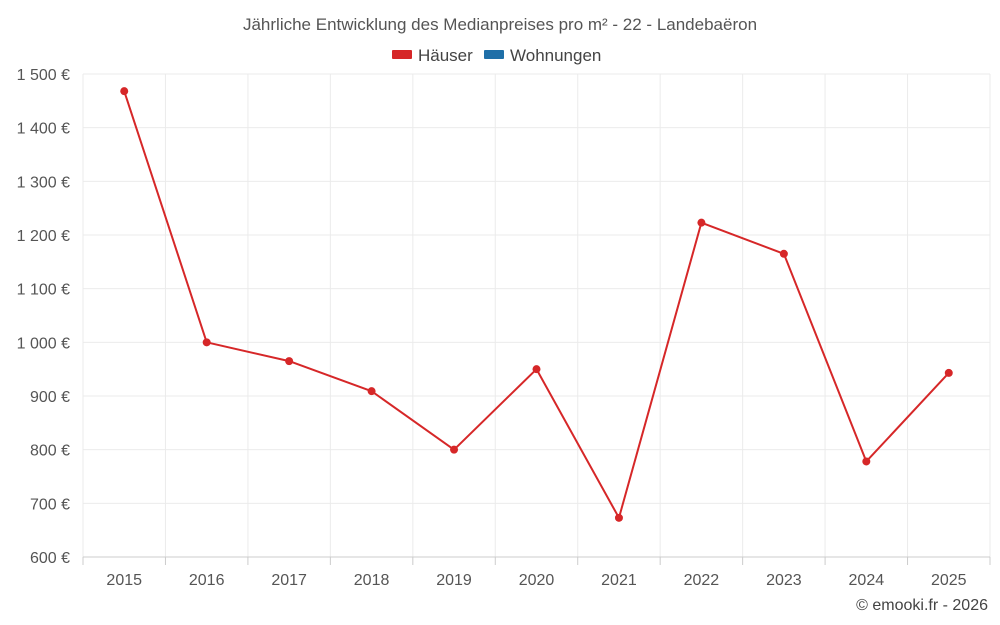 The height and width of the screenshot is (625, 1000). Describe the element at coordinates (289, 580) in the screenshot. I see `x-tick-label: 2017` at that location.